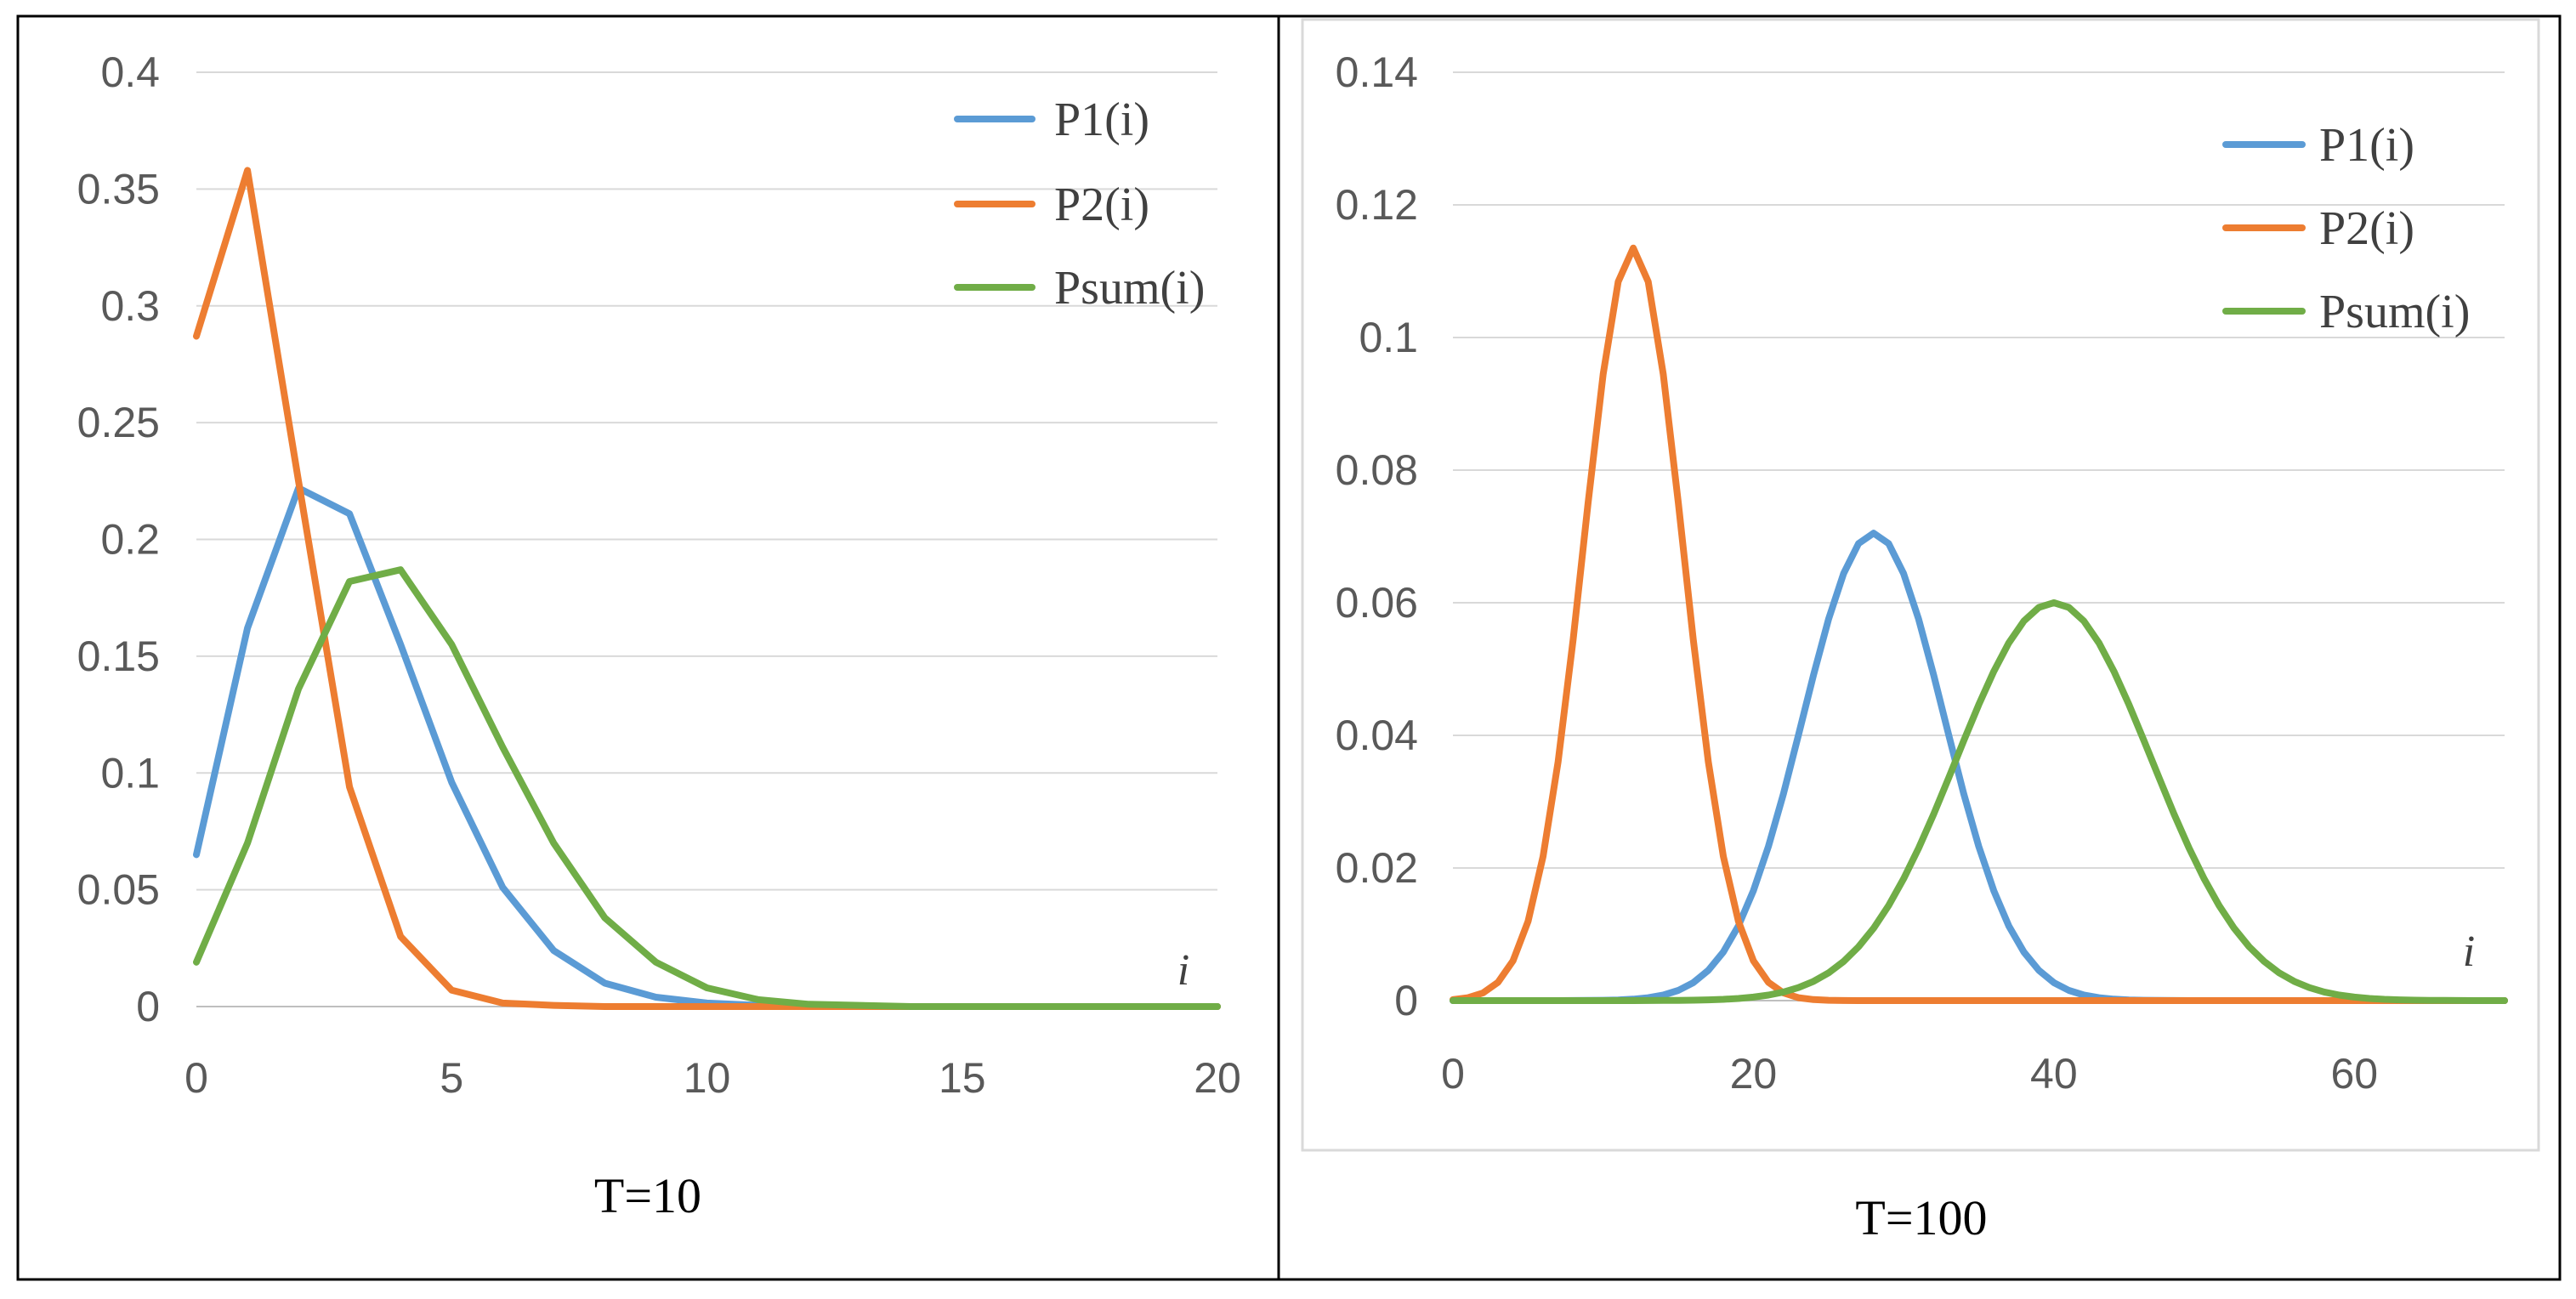  Describe the element at coordinates (1921, 1217) in the screenshot. I see `chart-title: T=100` at that location.